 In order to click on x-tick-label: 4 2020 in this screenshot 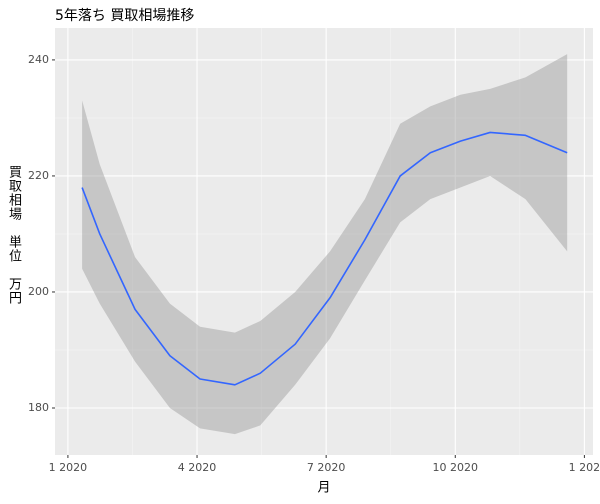, I will do `click(197, 467)`.